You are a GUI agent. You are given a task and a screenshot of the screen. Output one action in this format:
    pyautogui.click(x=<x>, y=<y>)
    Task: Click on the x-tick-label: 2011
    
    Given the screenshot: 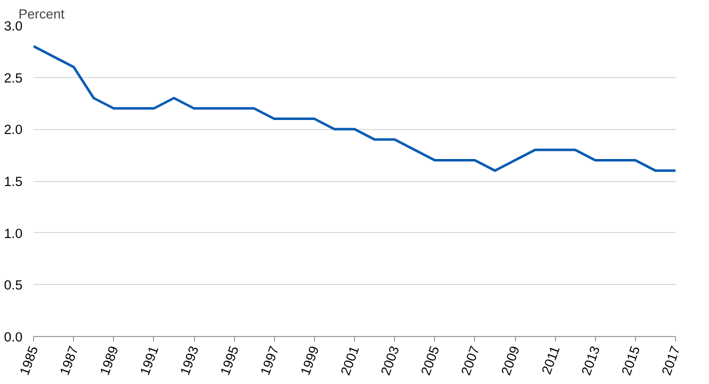 What is the action you would take?
    pyautogui.click(x=550, y=360)
    